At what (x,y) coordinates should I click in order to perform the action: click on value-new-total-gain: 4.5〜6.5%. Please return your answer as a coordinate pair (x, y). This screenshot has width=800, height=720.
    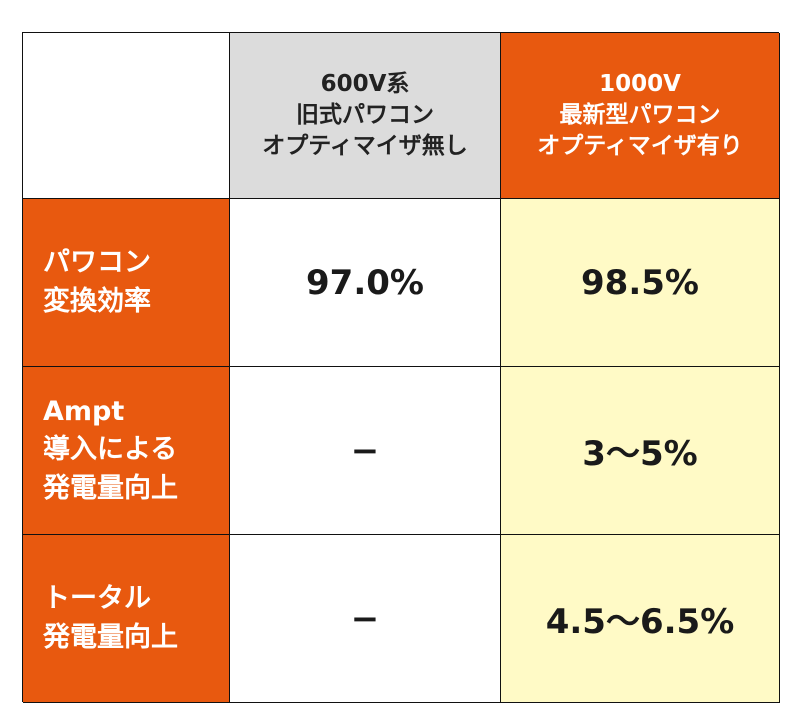
    Looking at the image, I should click on (640, 619).